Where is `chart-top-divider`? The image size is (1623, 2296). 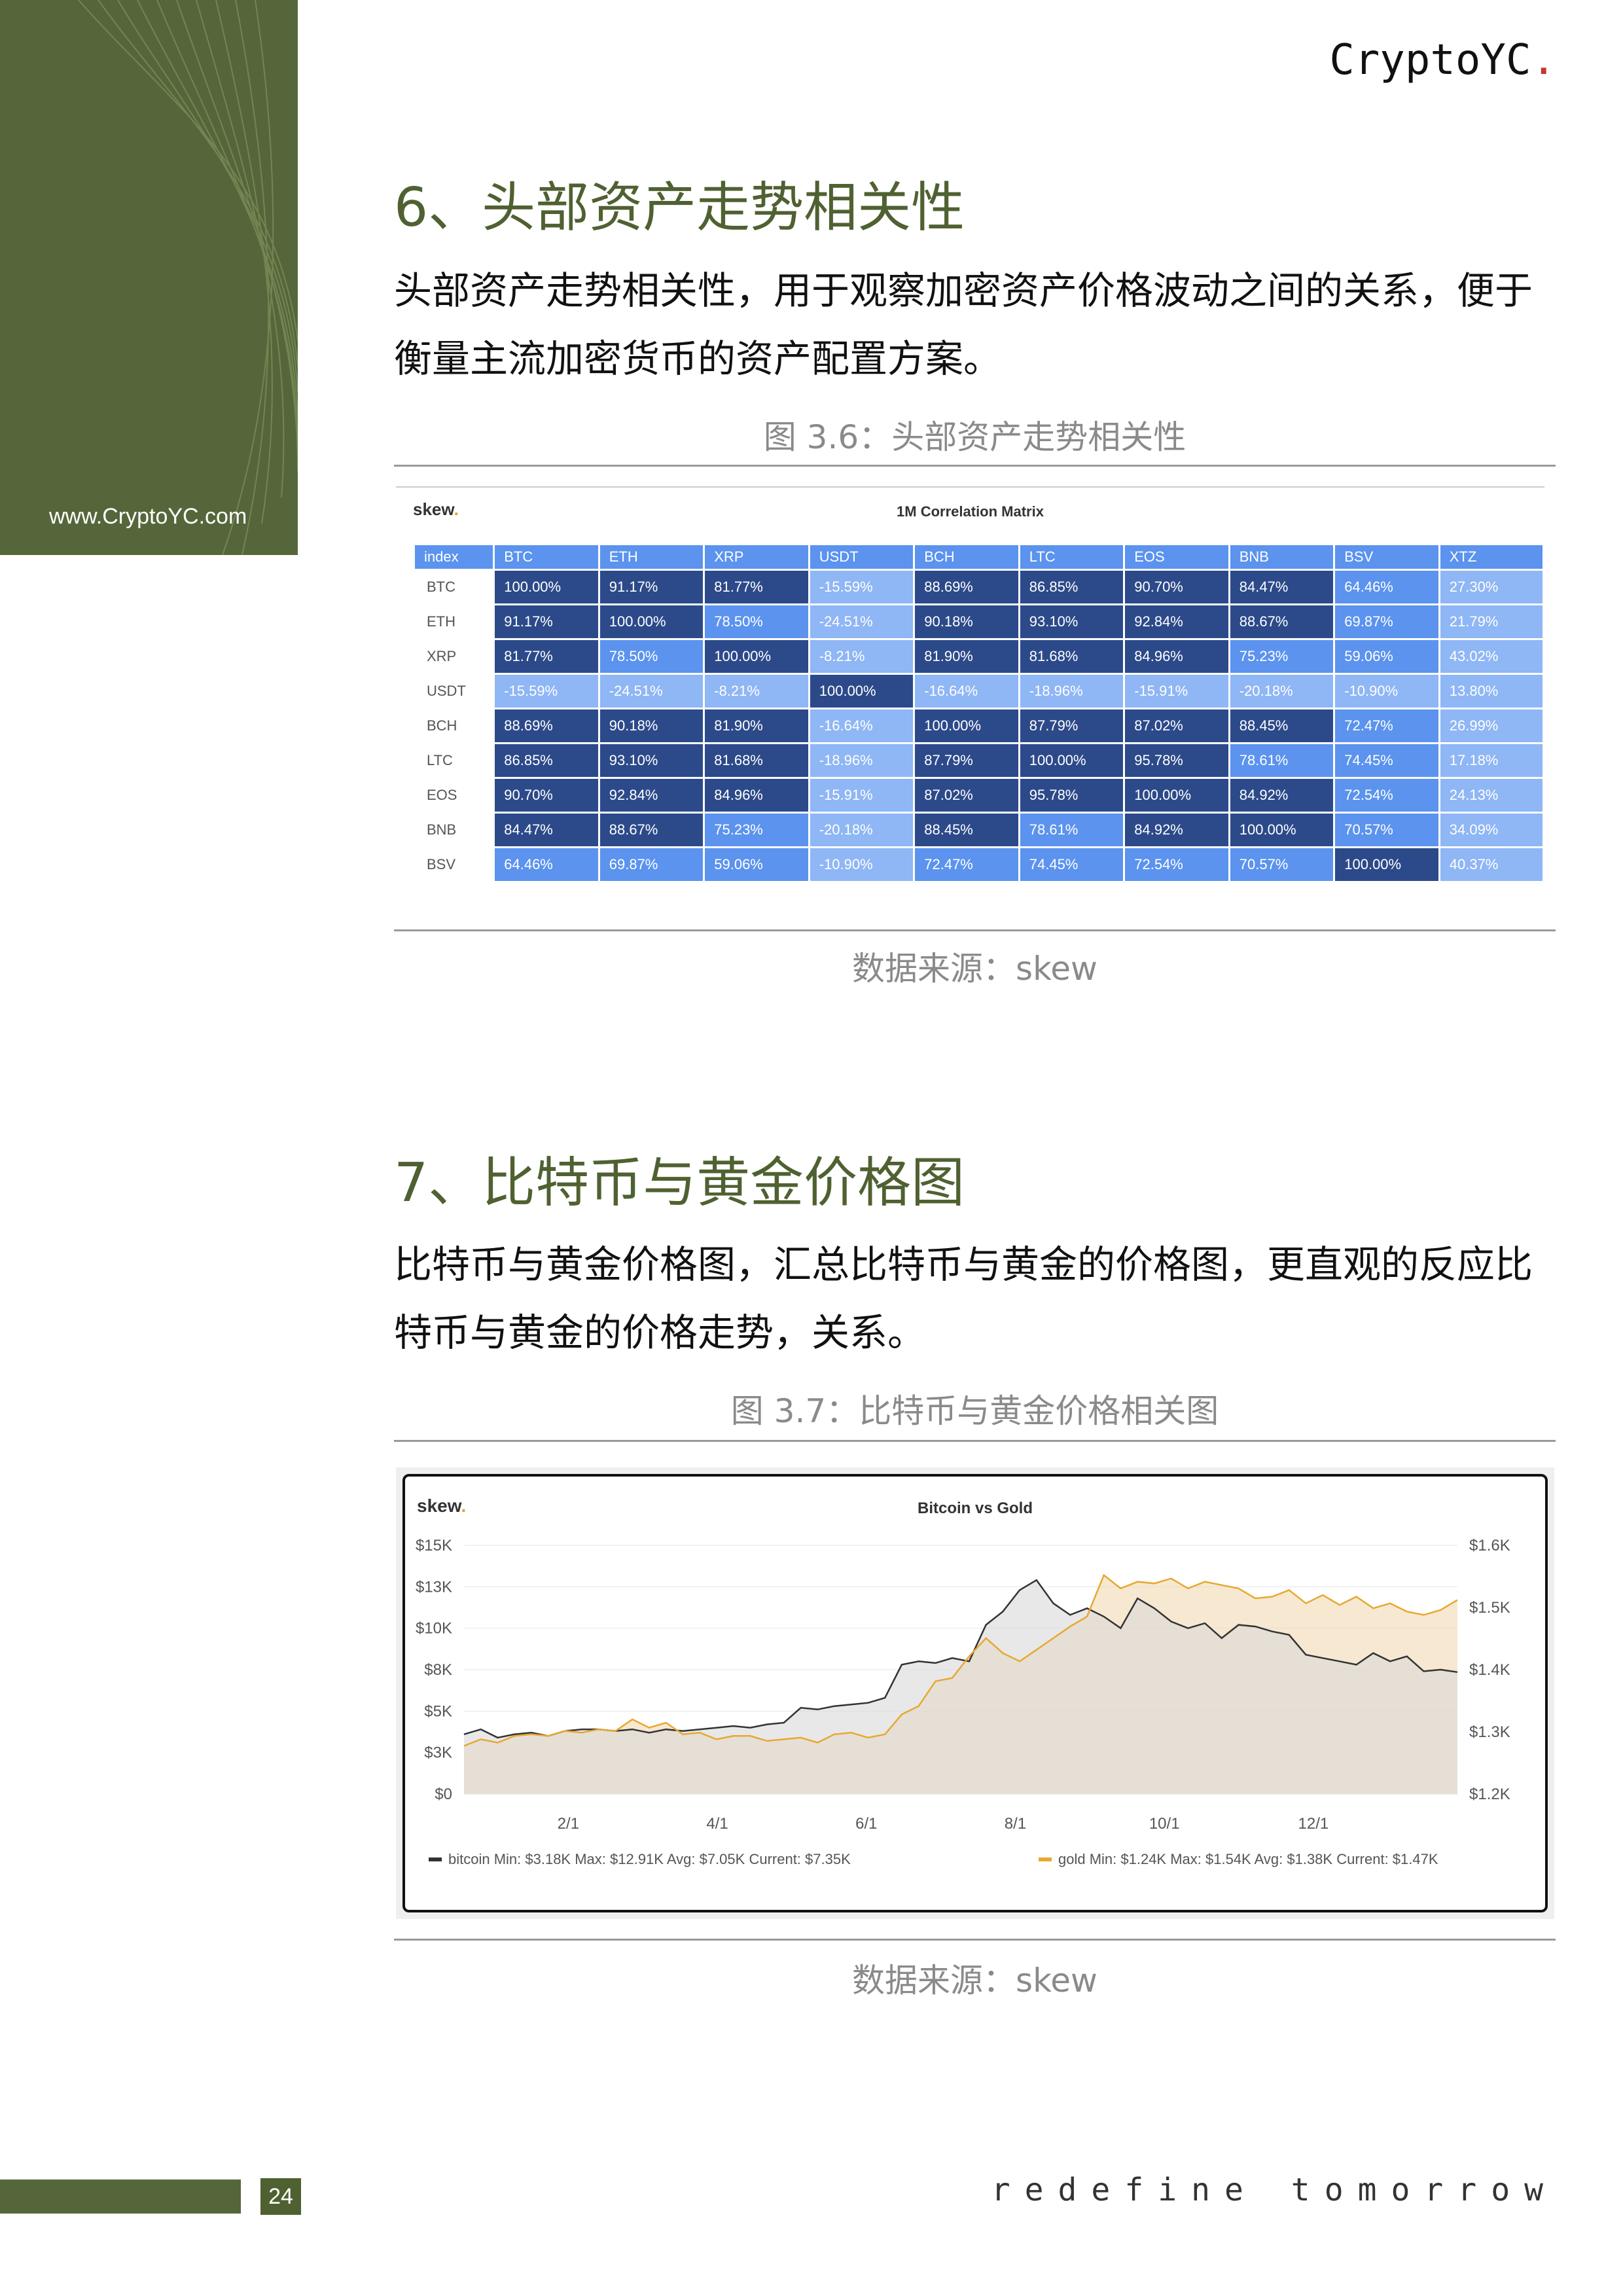 chart-top-divider is located at coordinates (975, 1441).